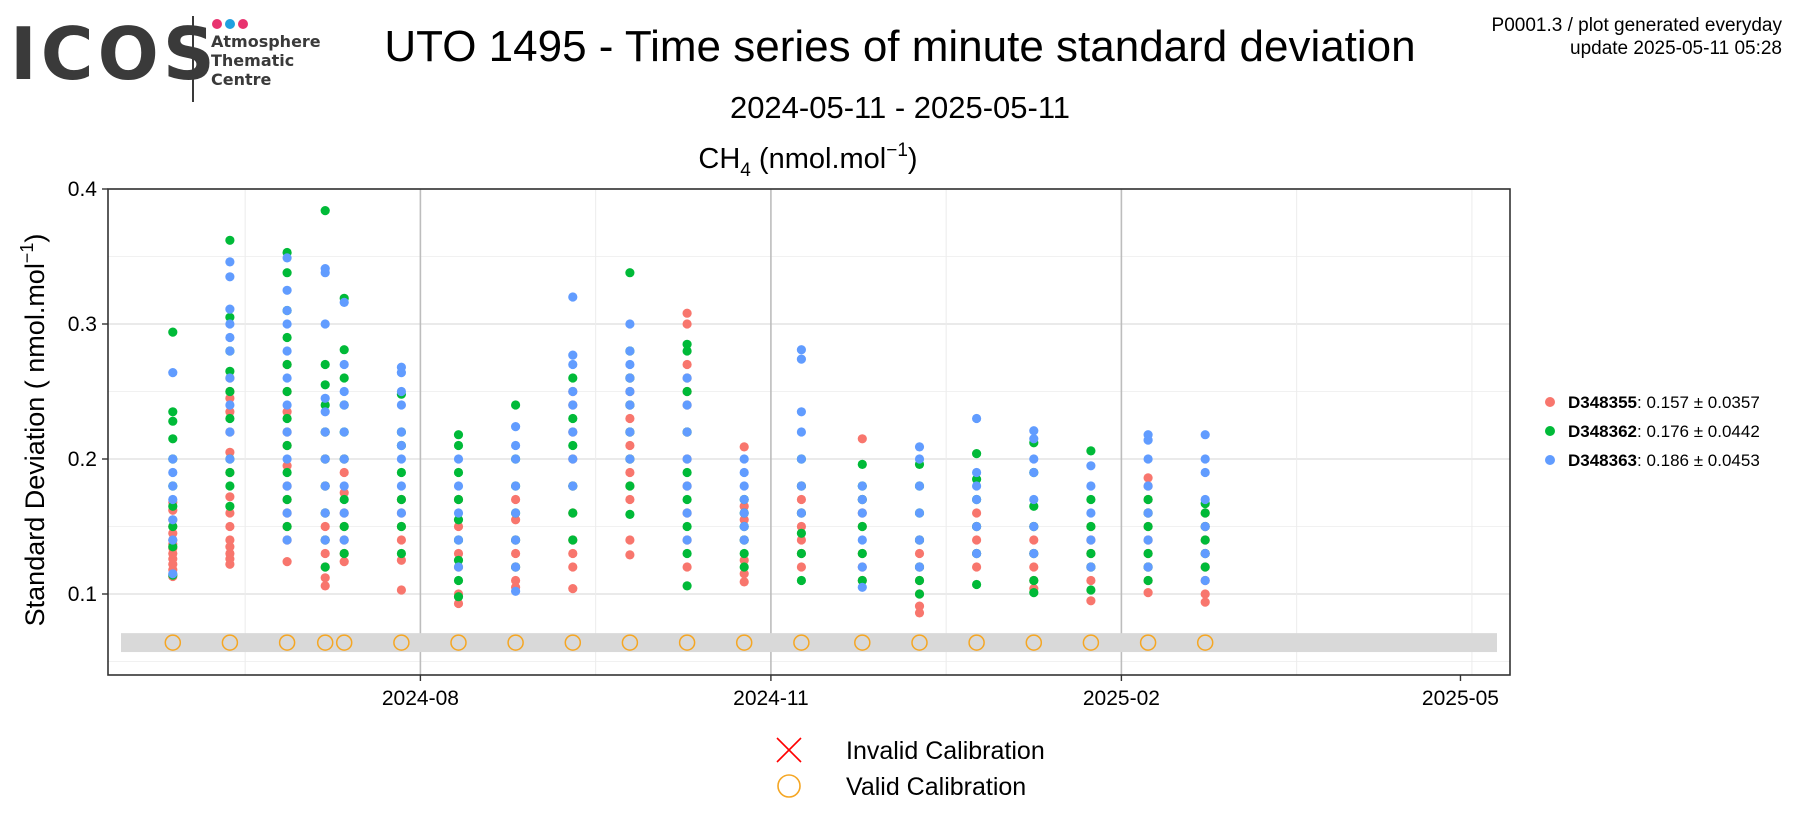  What do you see at coordinates (1602, 431) in the screenshot?
I see `legend-series-name: D348362` at bounding box center [1602, 431].